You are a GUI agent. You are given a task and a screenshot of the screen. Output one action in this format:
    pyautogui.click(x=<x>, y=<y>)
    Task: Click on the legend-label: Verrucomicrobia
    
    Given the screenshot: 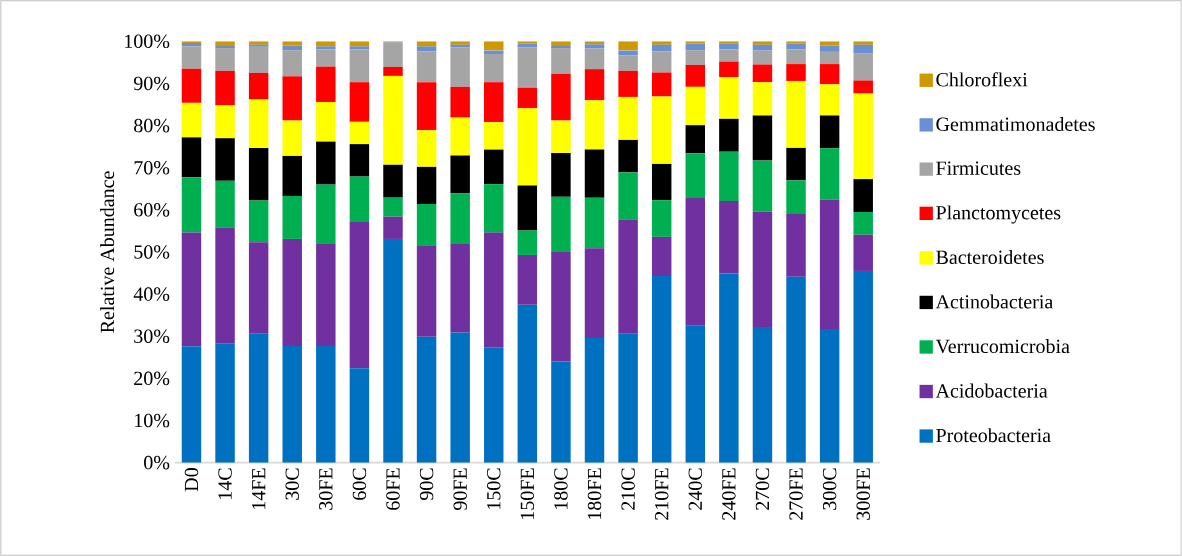 What is the action you would take?
    pyautogui.click(x=1002, y=346)
    